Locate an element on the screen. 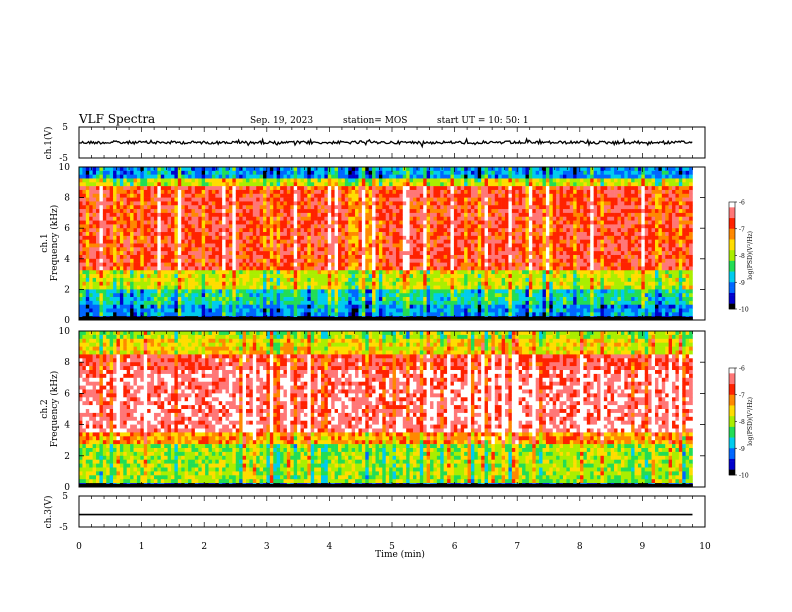 The image size is (792, 612). date-label: Sep. 19, 2023 is located at coordinates (281, 121).